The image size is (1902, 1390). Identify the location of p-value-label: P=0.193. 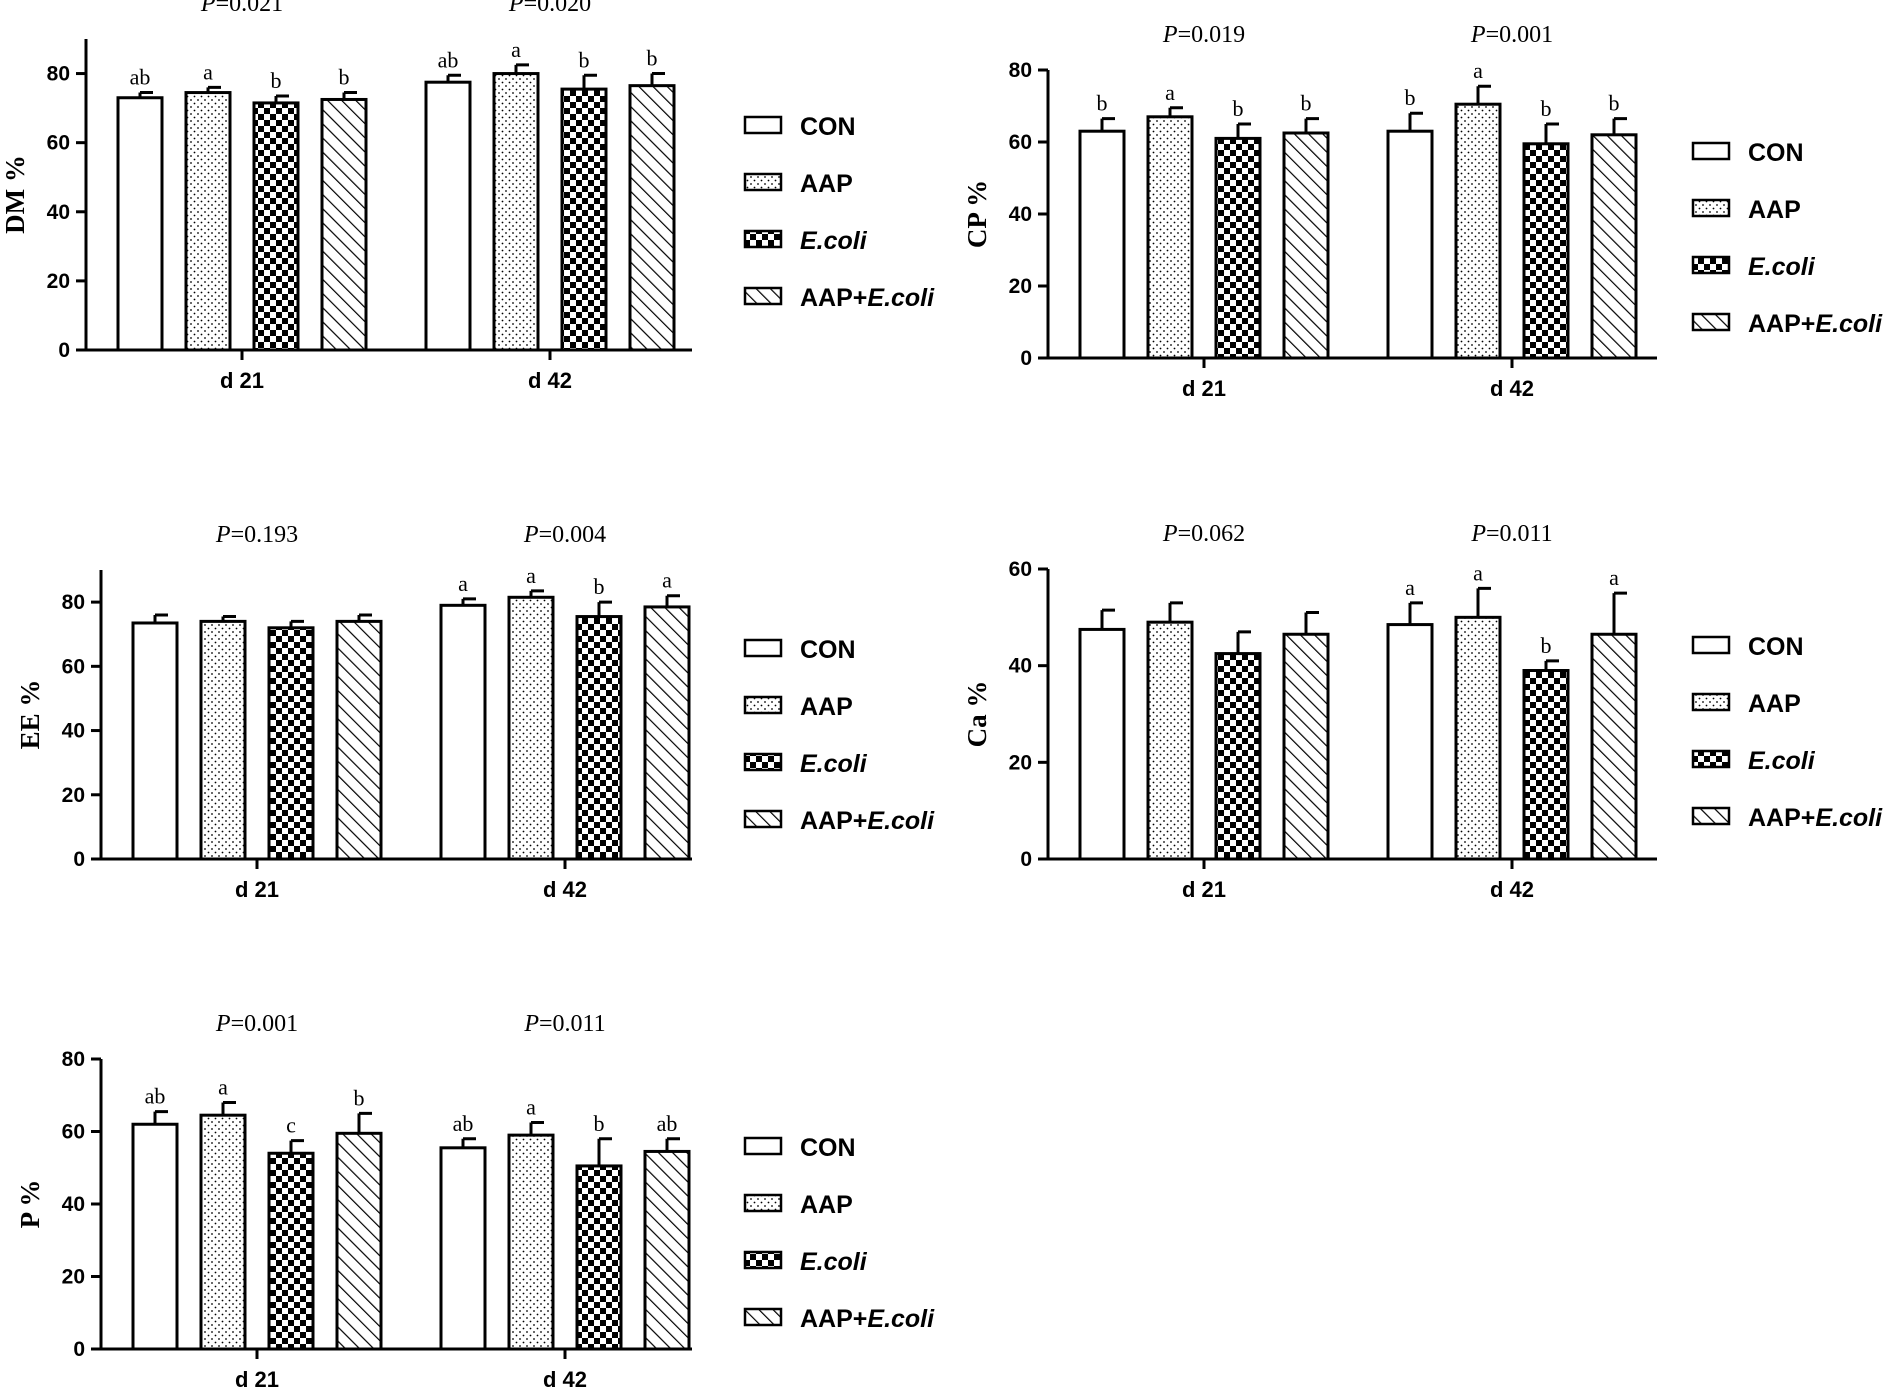
(256, 535).